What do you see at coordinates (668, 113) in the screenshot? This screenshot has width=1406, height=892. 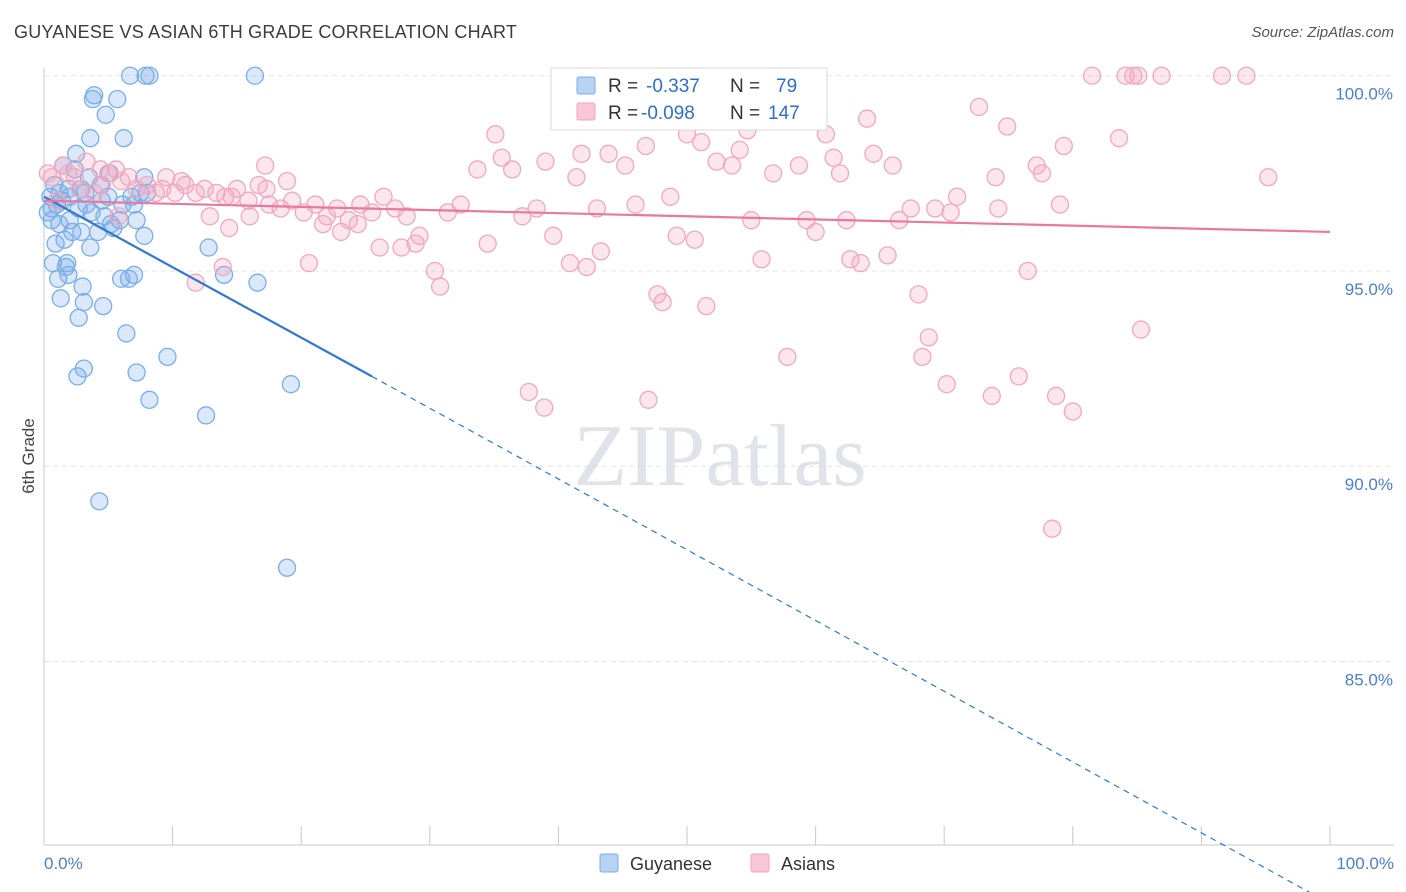 I see `stats-r-value-asians: -0.098` at bounding box center [668, 113].